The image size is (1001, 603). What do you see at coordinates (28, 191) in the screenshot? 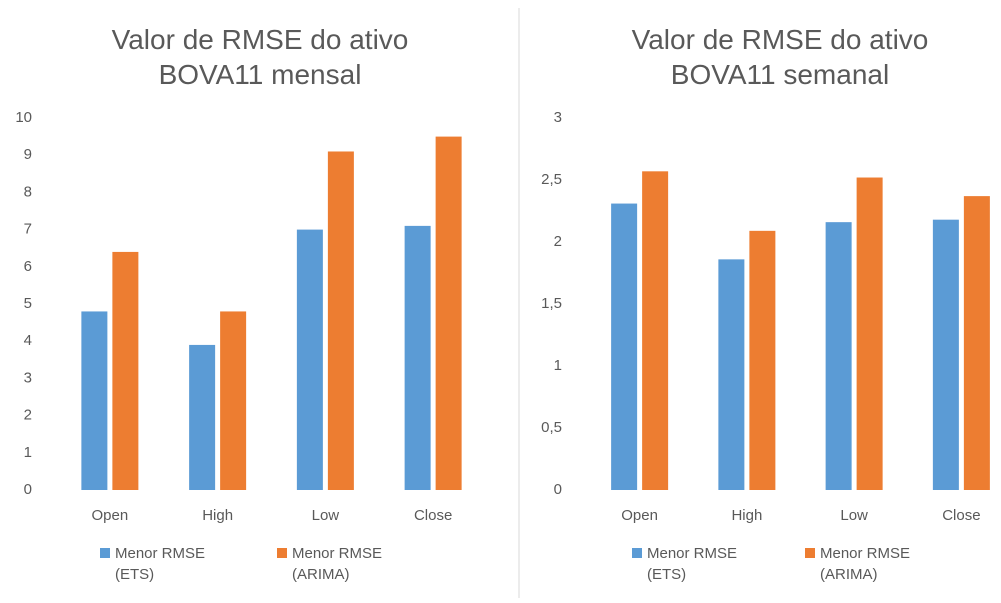
I see `y-tick-label: 8` at bounding box center [28, 191].